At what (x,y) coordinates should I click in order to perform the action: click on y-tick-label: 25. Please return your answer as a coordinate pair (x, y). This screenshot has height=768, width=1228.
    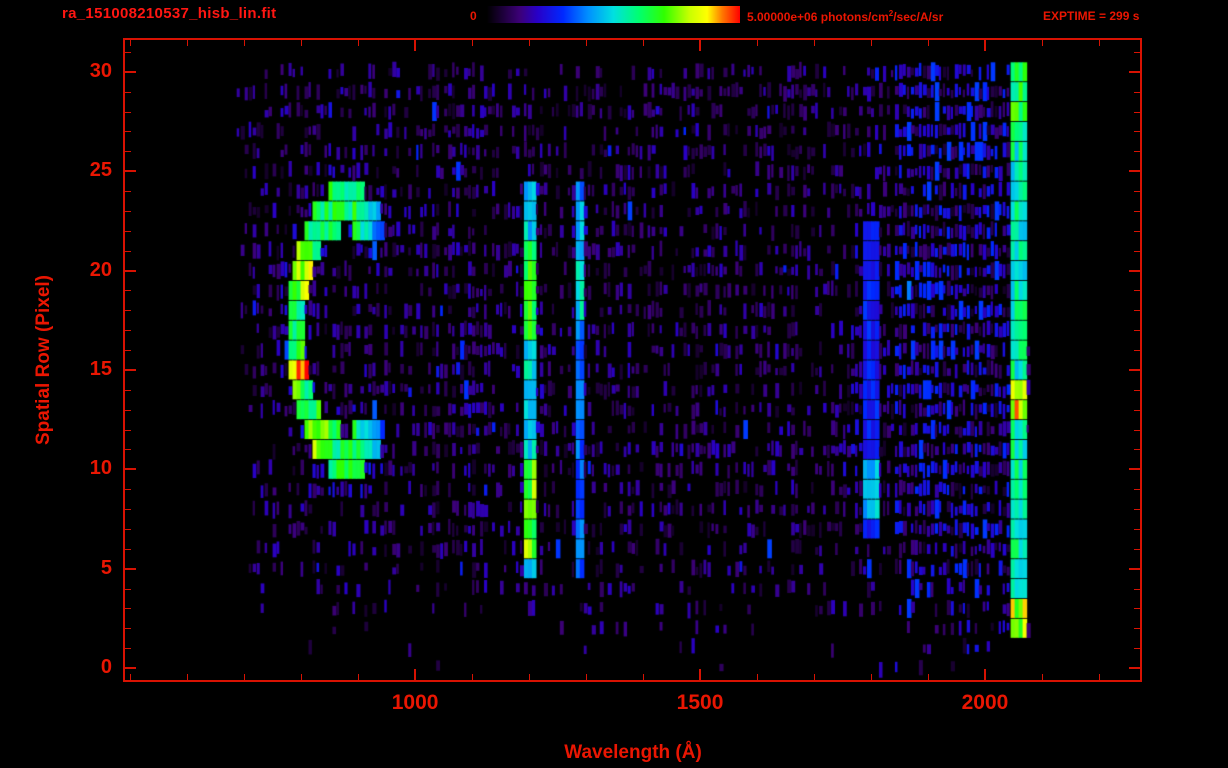
    Looking at the image, I should click on (100, 170).